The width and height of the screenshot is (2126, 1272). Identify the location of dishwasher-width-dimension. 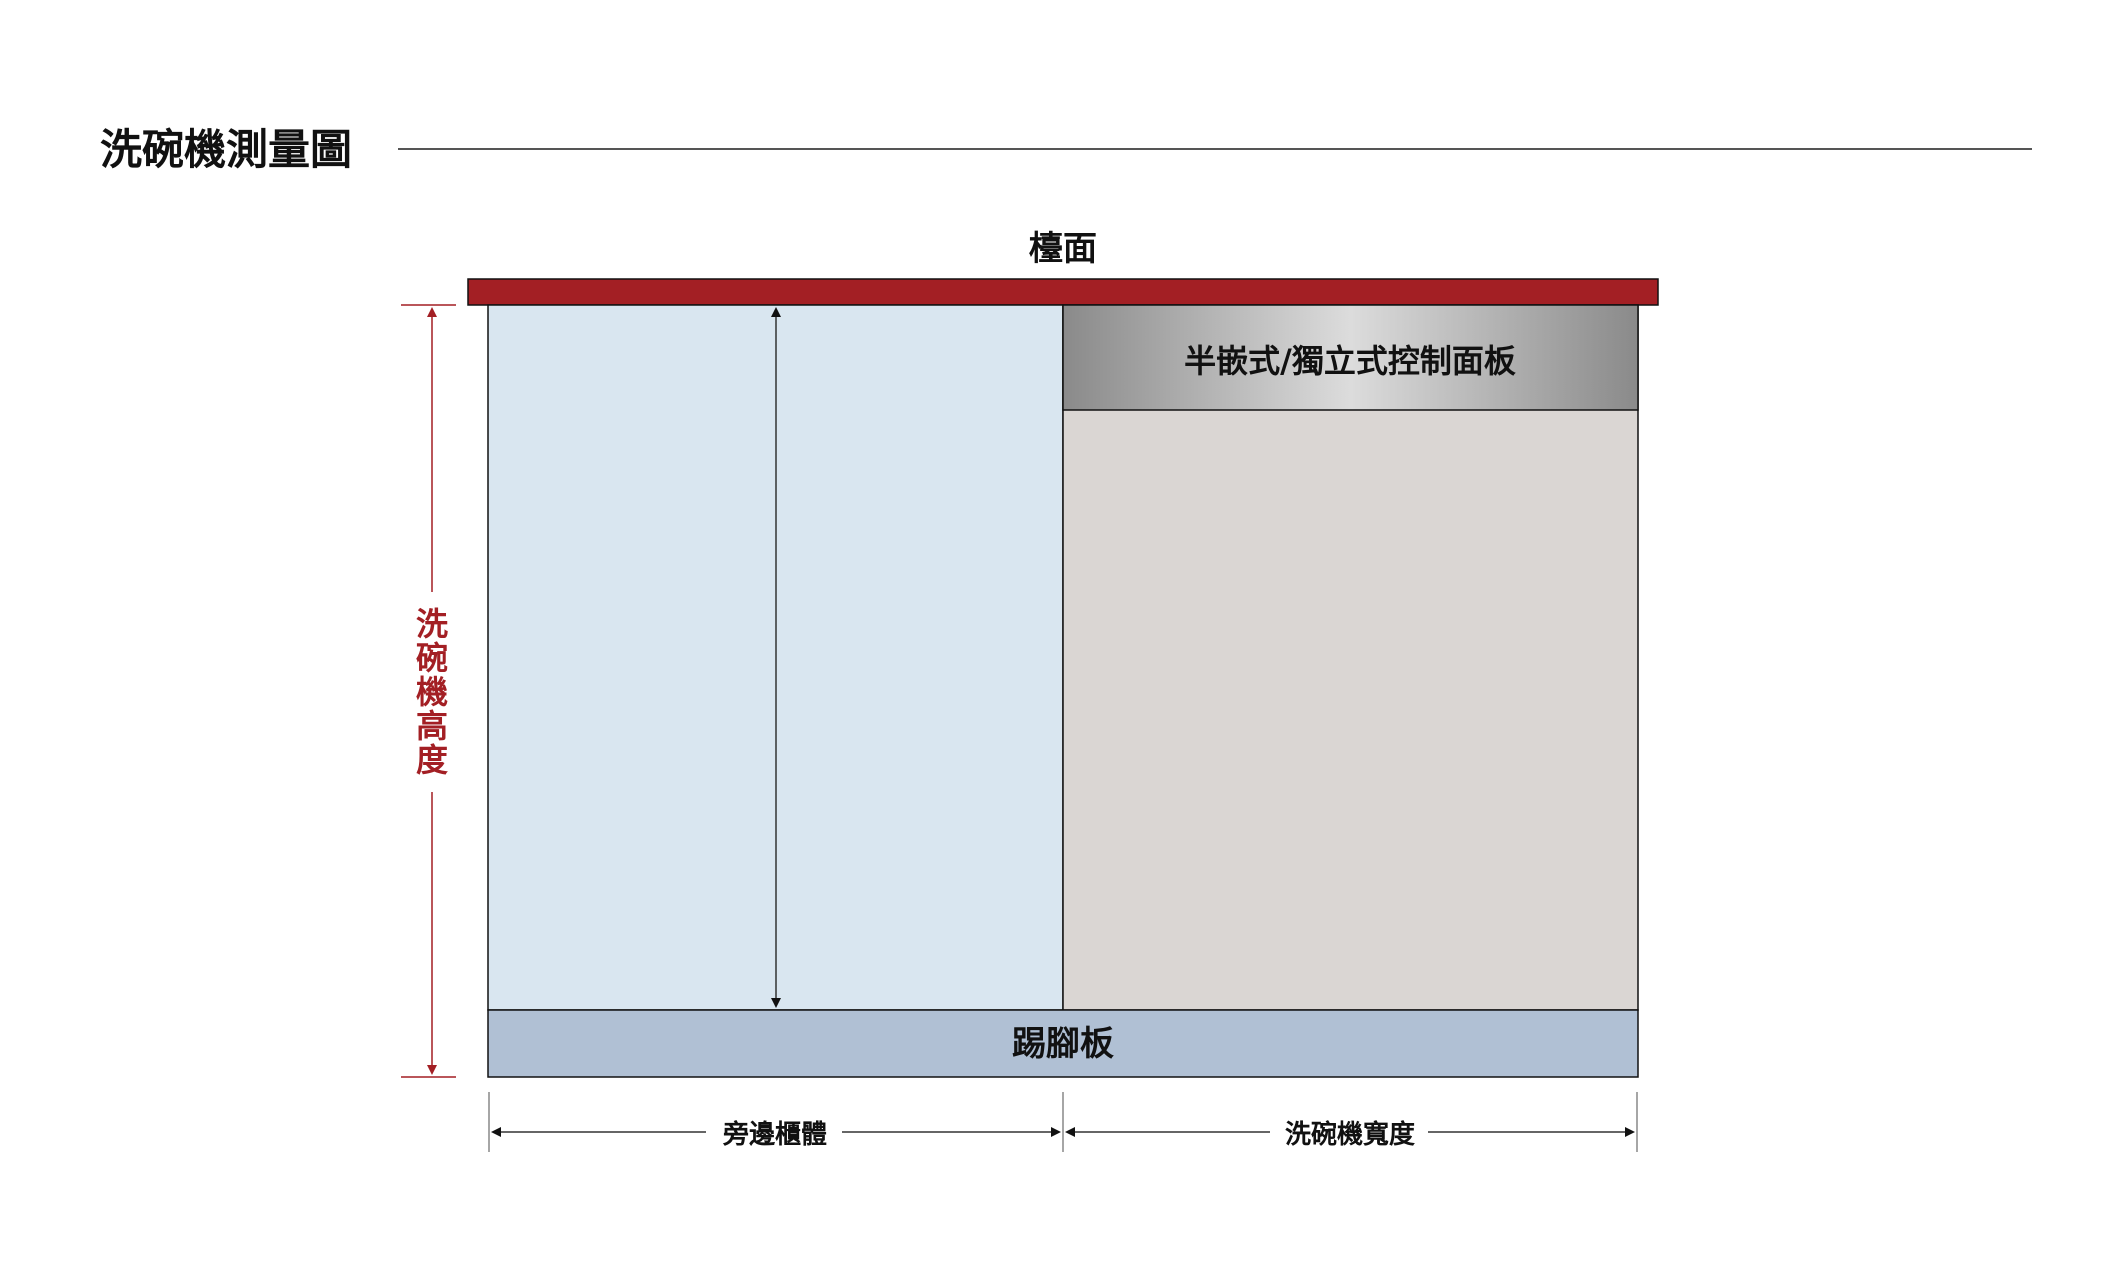
(1350, 1132).